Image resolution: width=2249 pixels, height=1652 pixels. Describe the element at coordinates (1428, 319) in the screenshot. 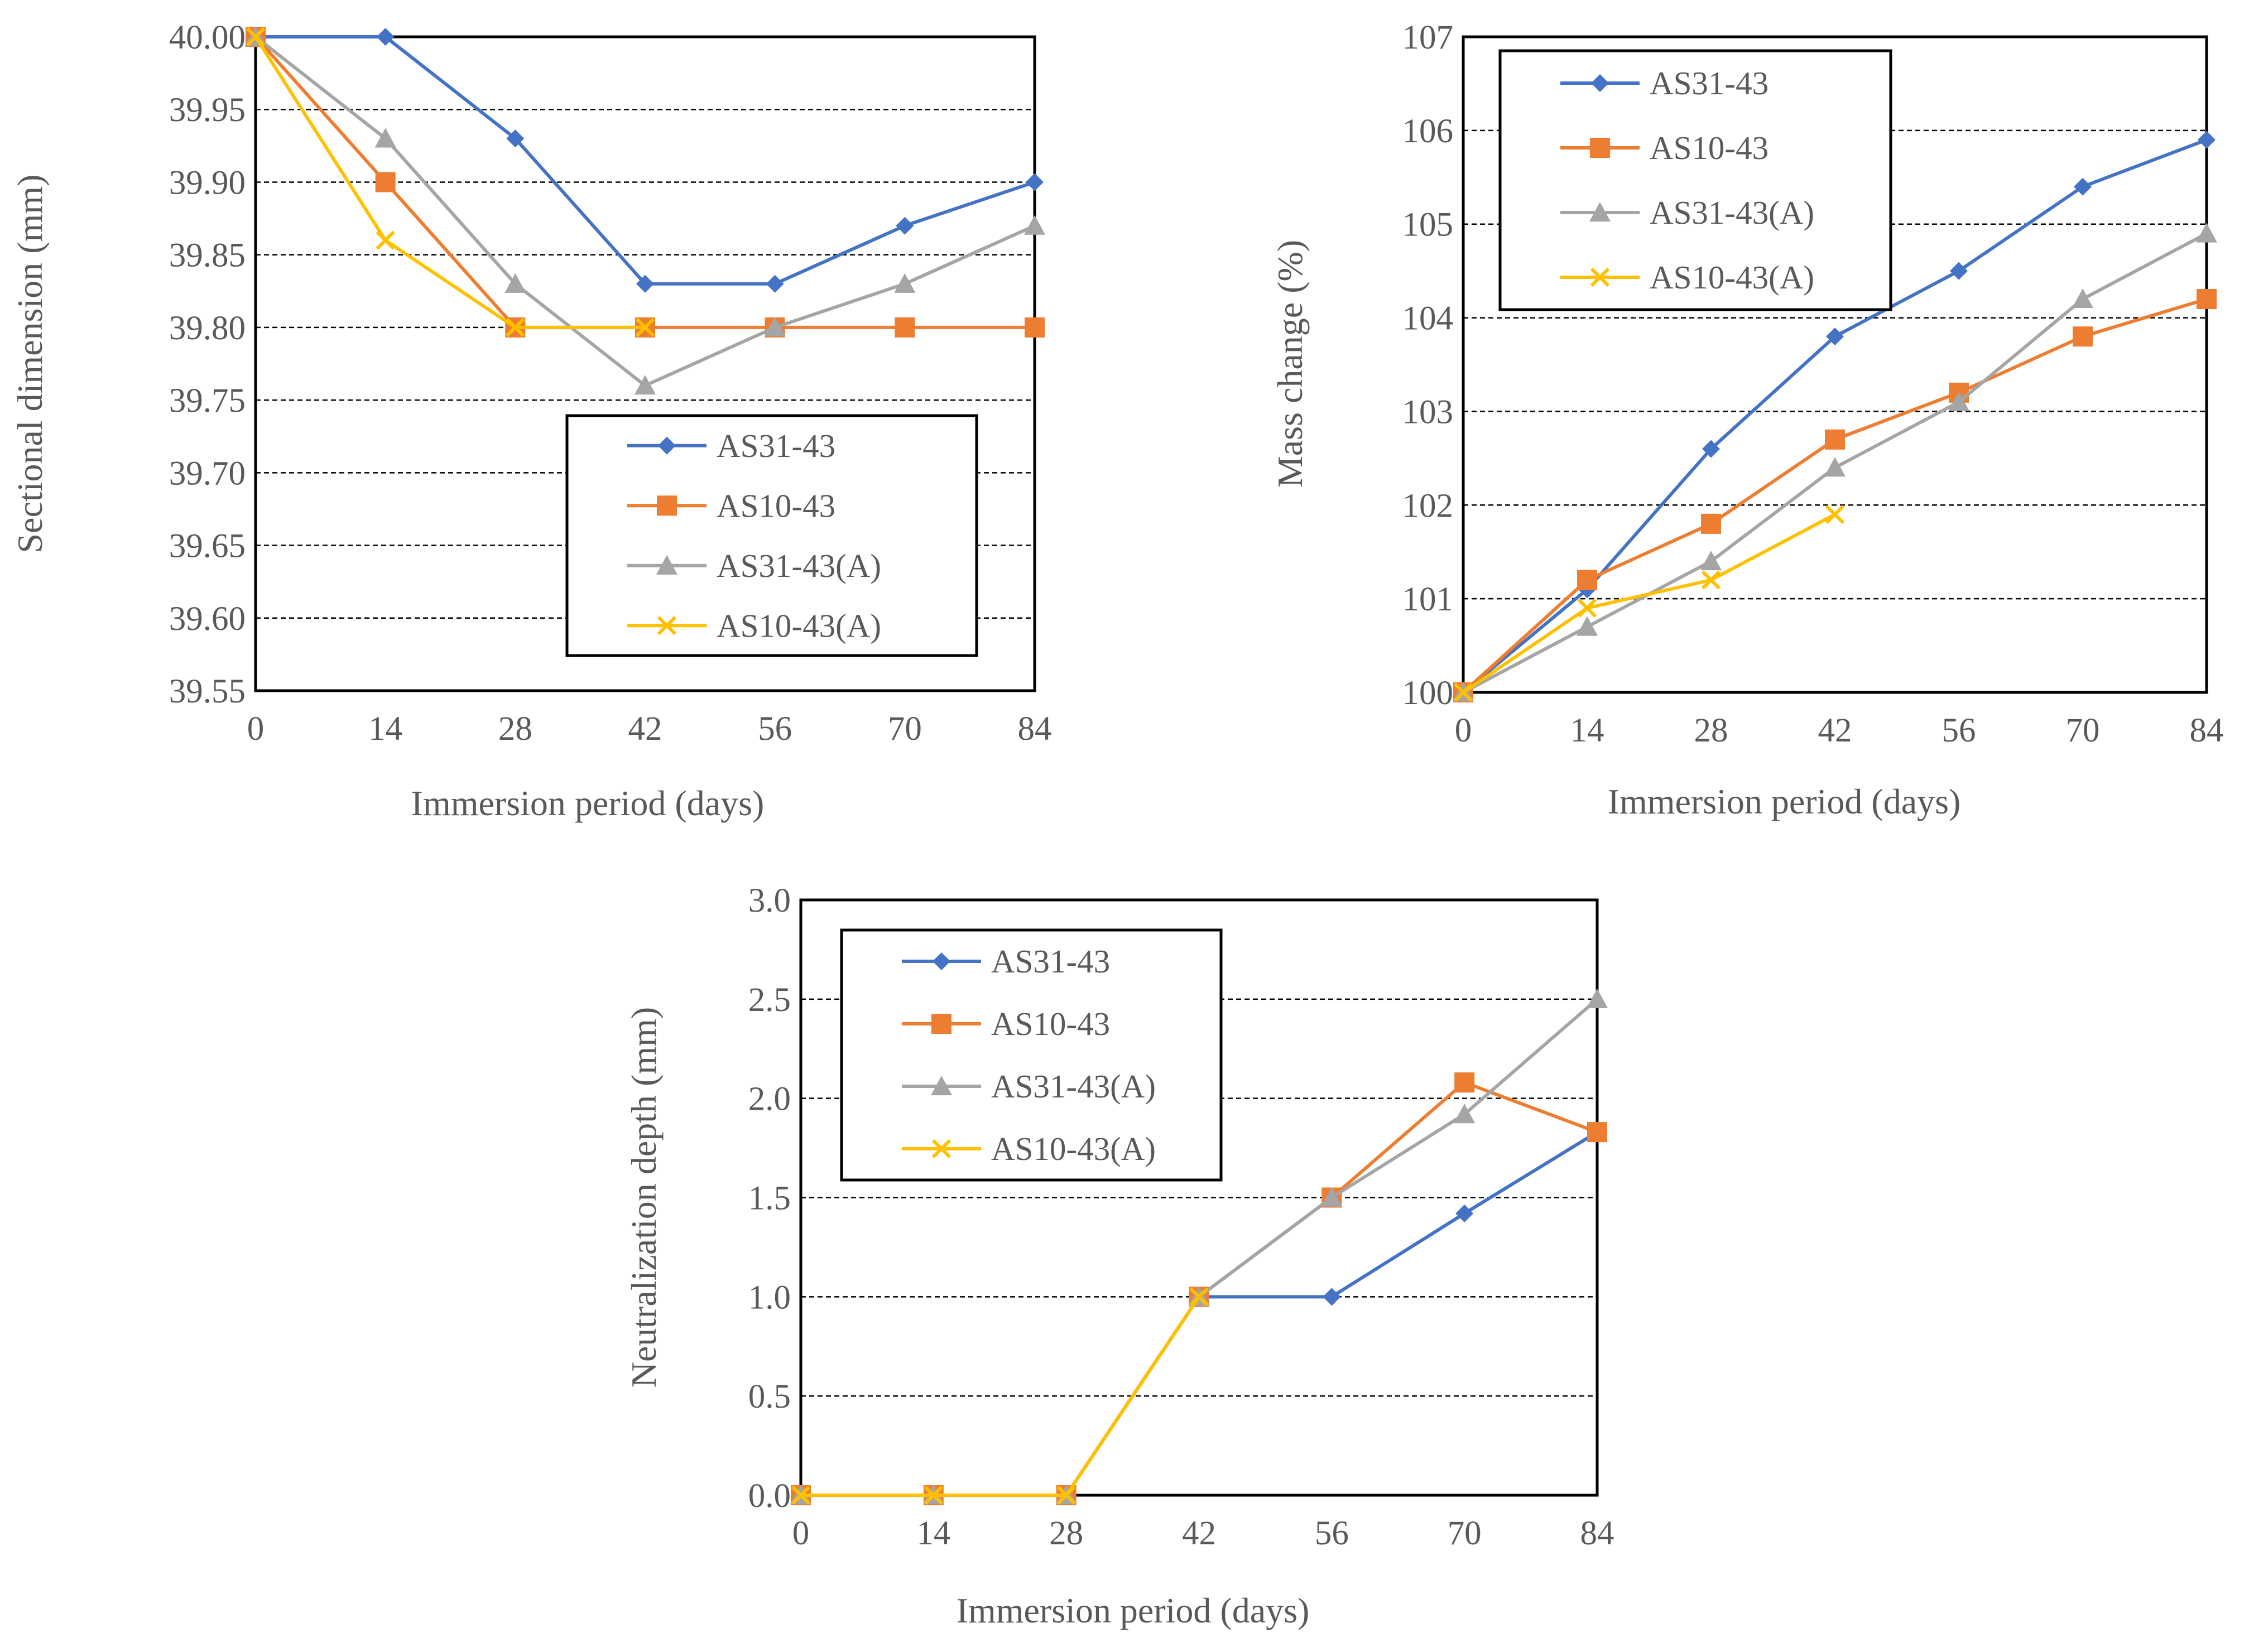

I see `y-tick-label: 104` at that location.